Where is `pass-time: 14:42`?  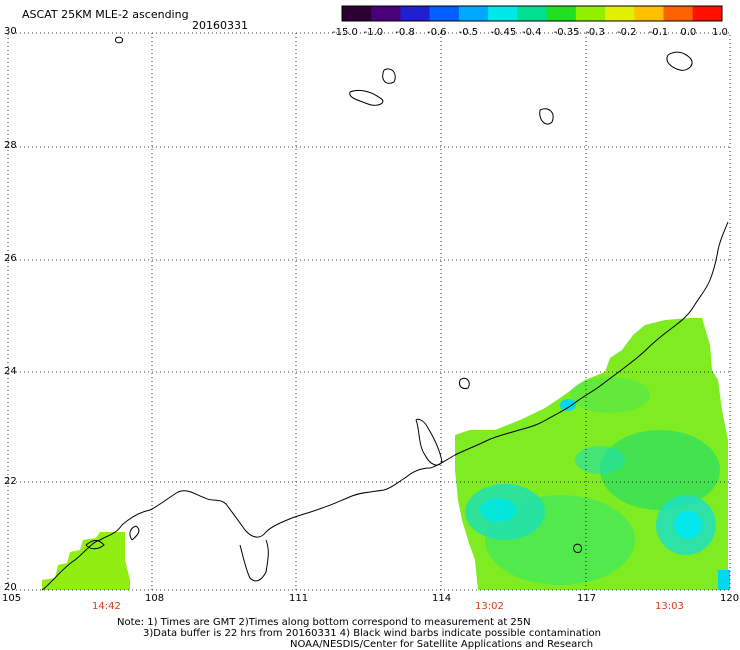 pass-time: 14:42 is located at coordinates (106, 606).